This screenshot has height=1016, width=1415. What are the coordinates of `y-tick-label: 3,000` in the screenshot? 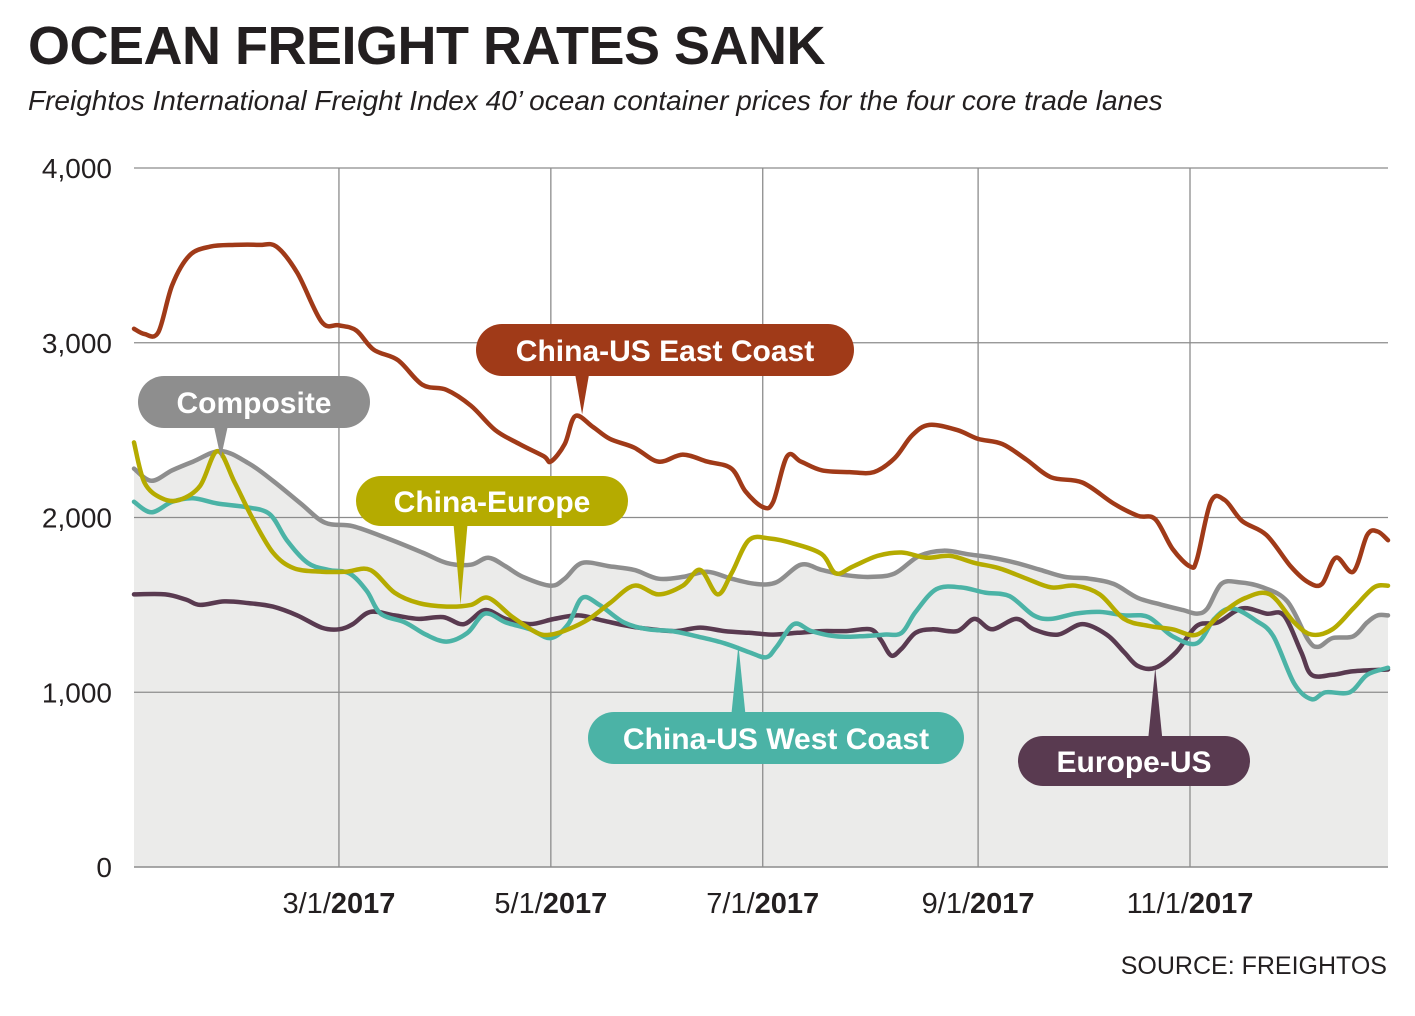 It's located at (77, 343).